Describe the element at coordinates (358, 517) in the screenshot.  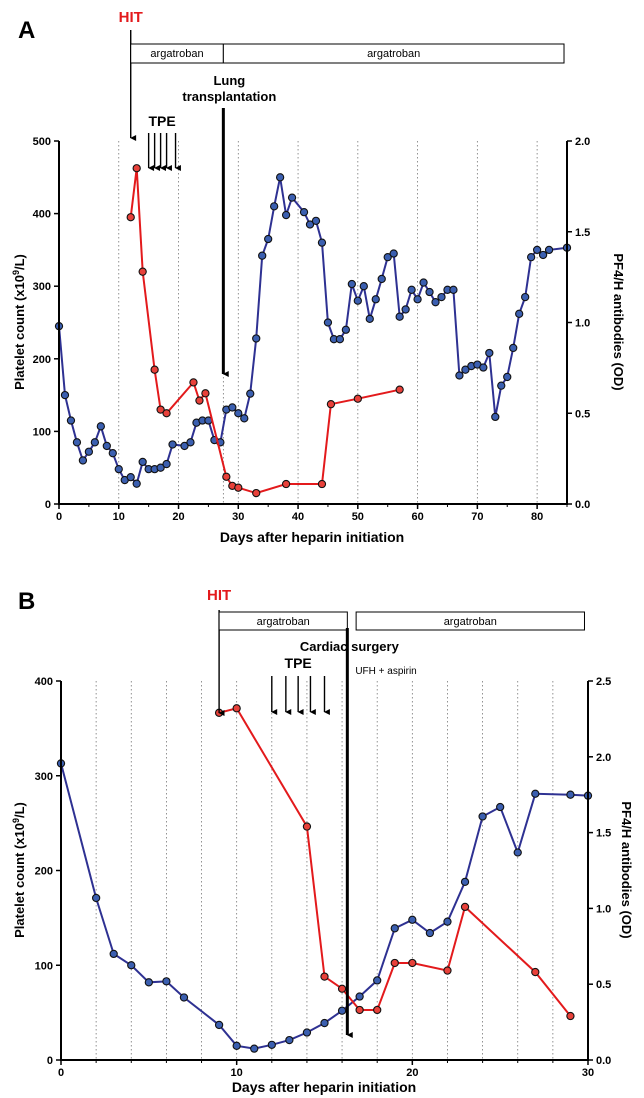
I see `x-tick-label: 50` at that location.